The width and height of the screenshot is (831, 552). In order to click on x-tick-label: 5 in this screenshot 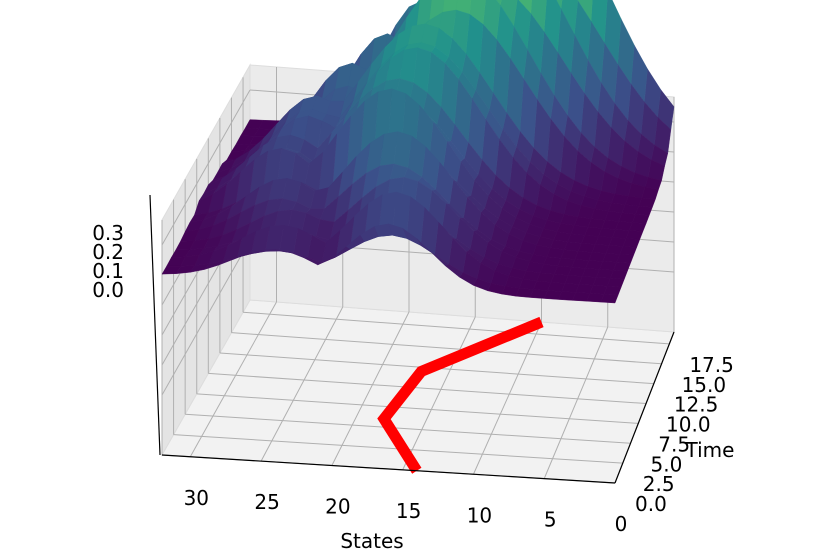, I will do `click(550, 520)`.